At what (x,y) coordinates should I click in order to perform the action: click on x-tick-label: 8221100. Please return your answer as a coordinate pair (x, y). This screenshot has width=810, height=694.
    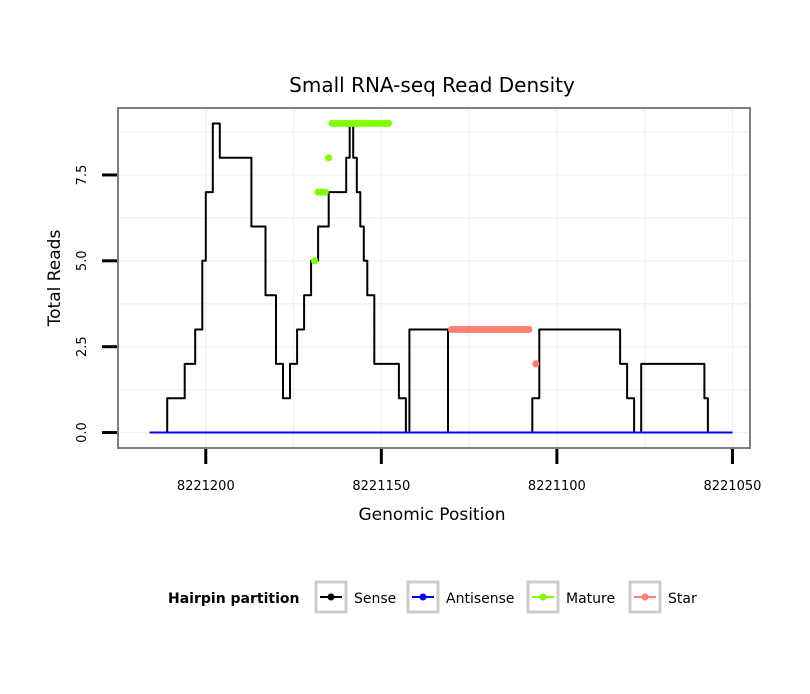
    Looking at the image, I should click on (557, 486).